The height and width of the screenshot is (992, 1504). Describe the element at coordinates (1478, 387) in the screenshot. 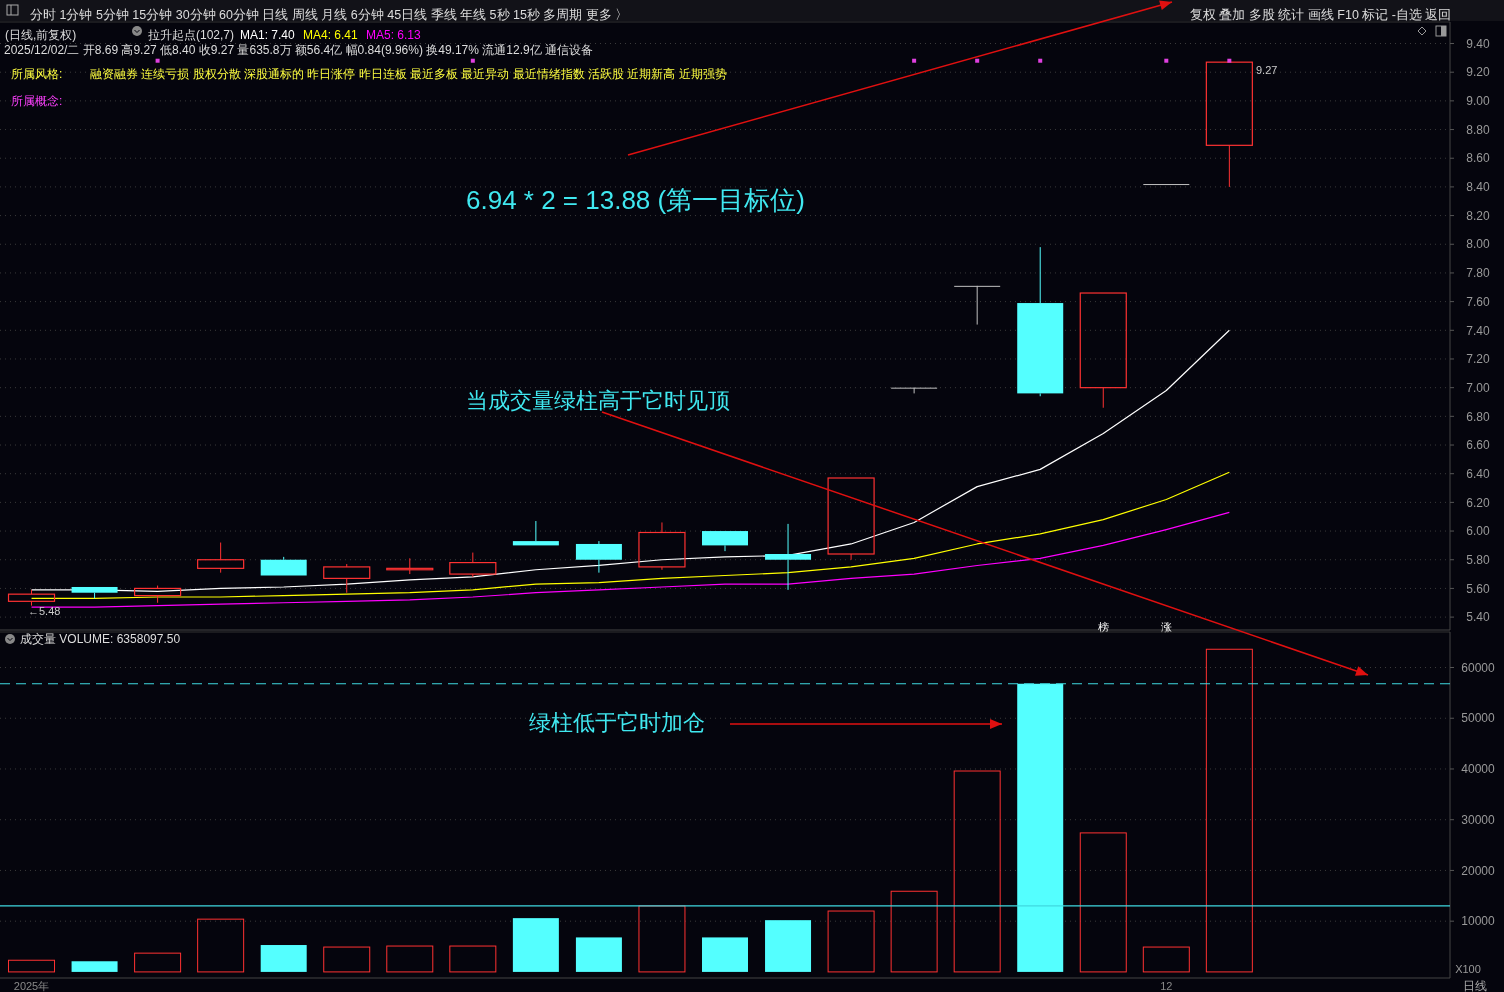

I see `y-tick-label: 7.00` at that location.